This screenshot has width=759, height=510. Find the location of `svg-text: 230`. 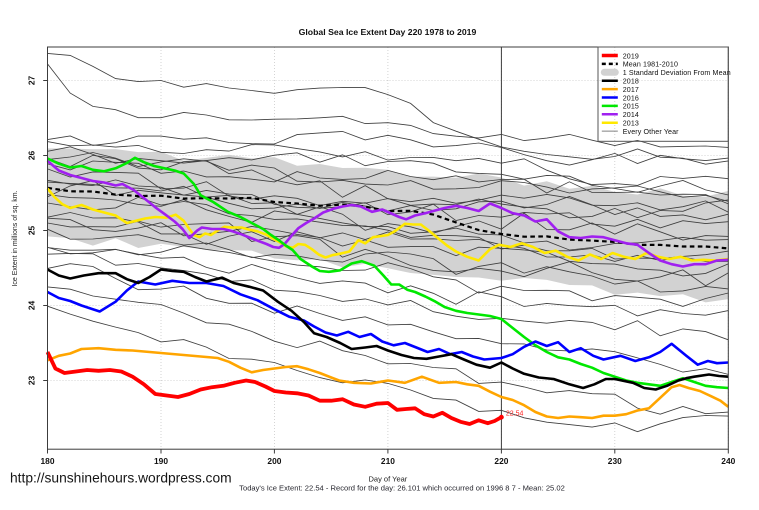

svg-text: 230 is located at coordinates (615, 461).